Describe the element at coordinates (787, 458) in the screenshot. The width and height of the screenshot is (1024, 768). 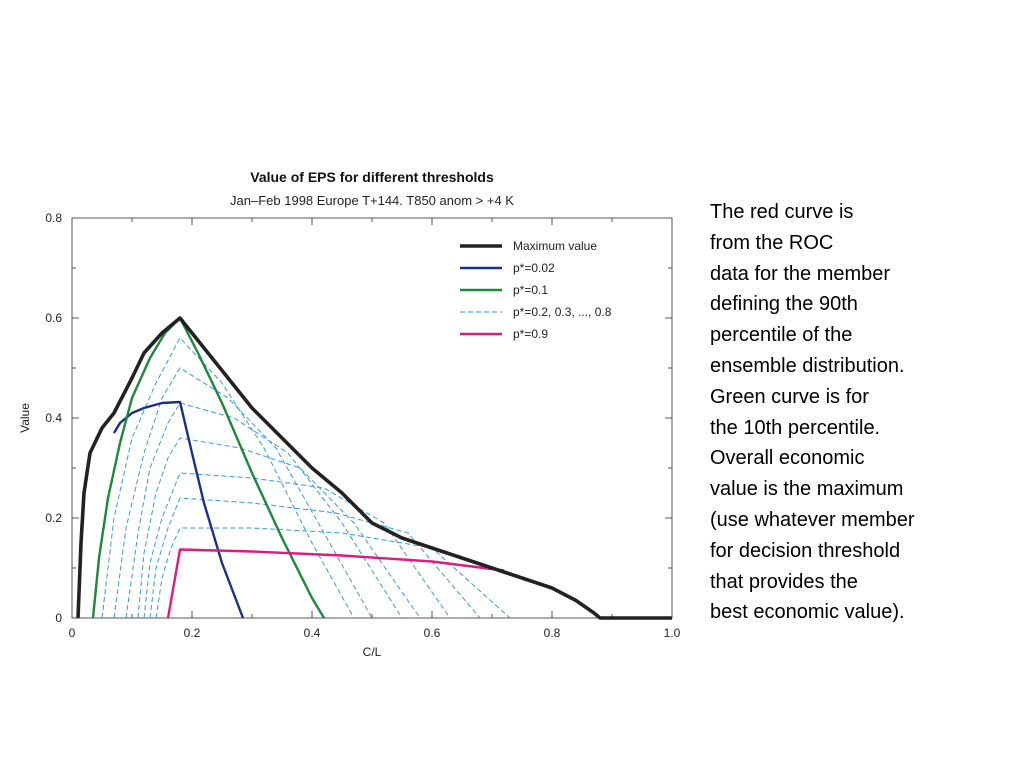
I see `note-line: Overall economic` at that location.